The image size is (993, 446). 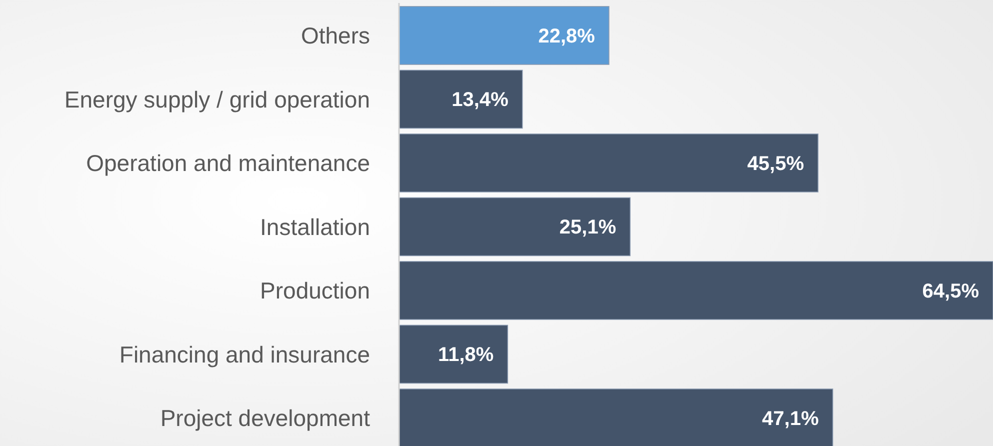 What do you see at coordinates (790, 419) in the screenshot?
I see `data-label: 47,1%` at bounding box center [790, 419].